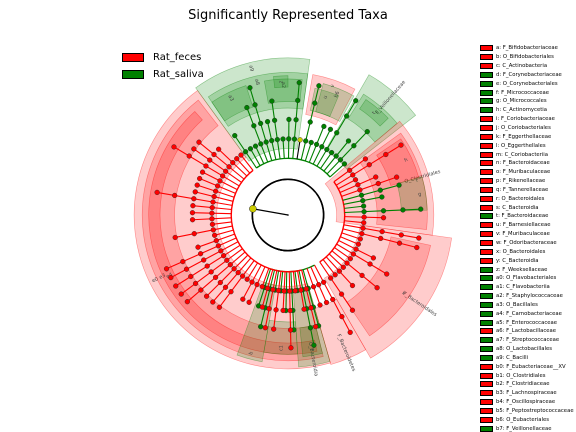 The height and width of the screenshot is (432, 576). What do you see at coordinates (528, 393) in the screenshot?
I see `taxon-key-b3: b3: F_Lachnospiraceae` at bounding box center [528, 393].